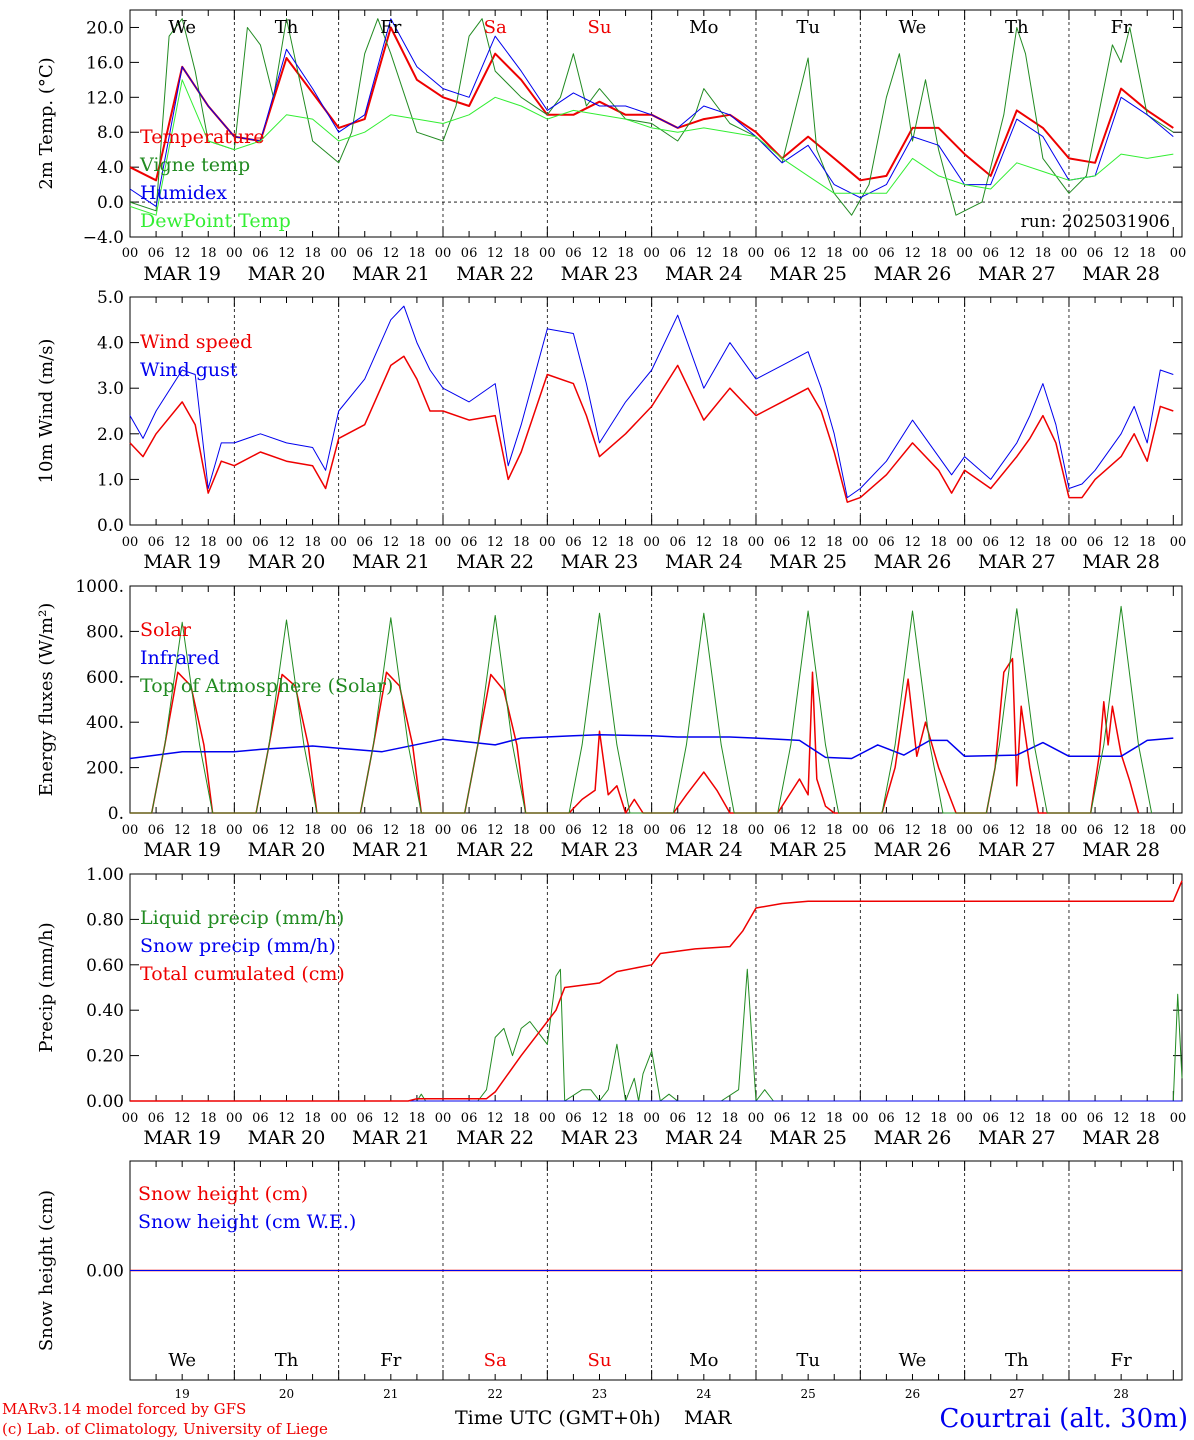  Describe the element at coordinates (242, 918) in the screenshot. I see `legend-entry: Liquid precip (mm/h)` at that location.